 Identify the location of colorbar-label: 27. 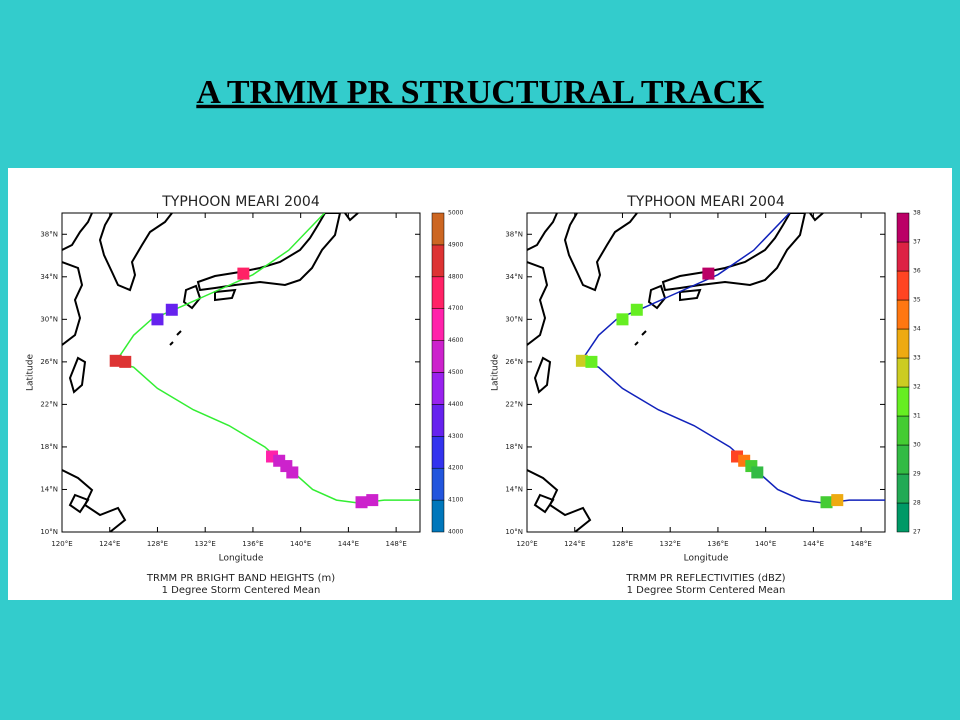
(917, 532).